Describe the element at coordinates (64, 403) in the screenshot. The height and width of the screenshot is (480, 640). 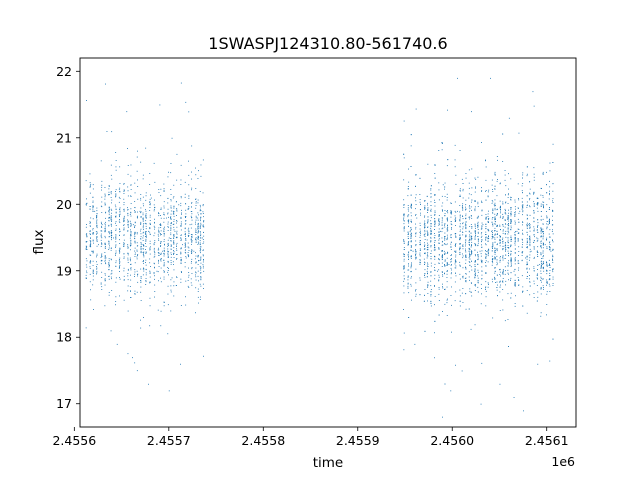
I see `y-tick-label: 17` at that location.